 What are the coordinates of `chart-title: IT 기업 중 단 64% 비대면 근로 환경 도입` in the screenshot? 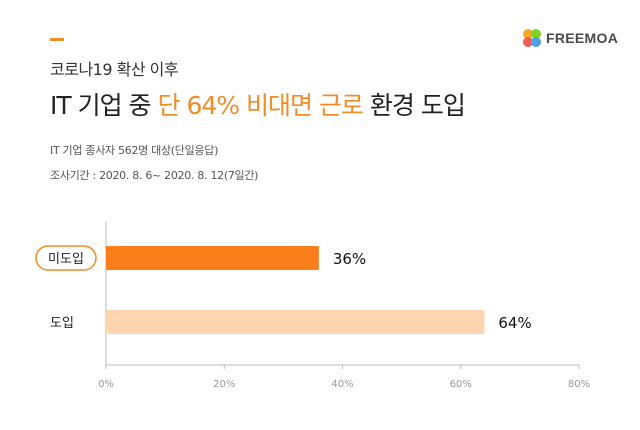 It's located at (258, 104).